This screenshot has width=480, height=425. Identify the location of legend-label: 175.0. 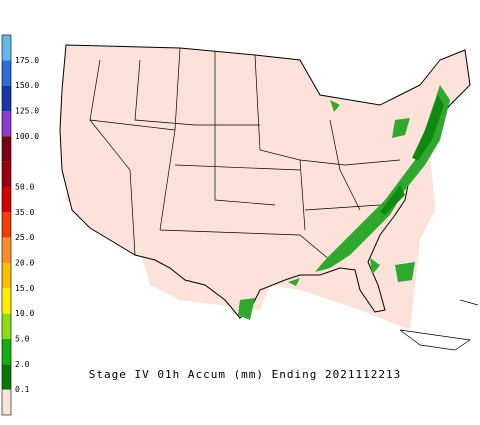
(27, 60).